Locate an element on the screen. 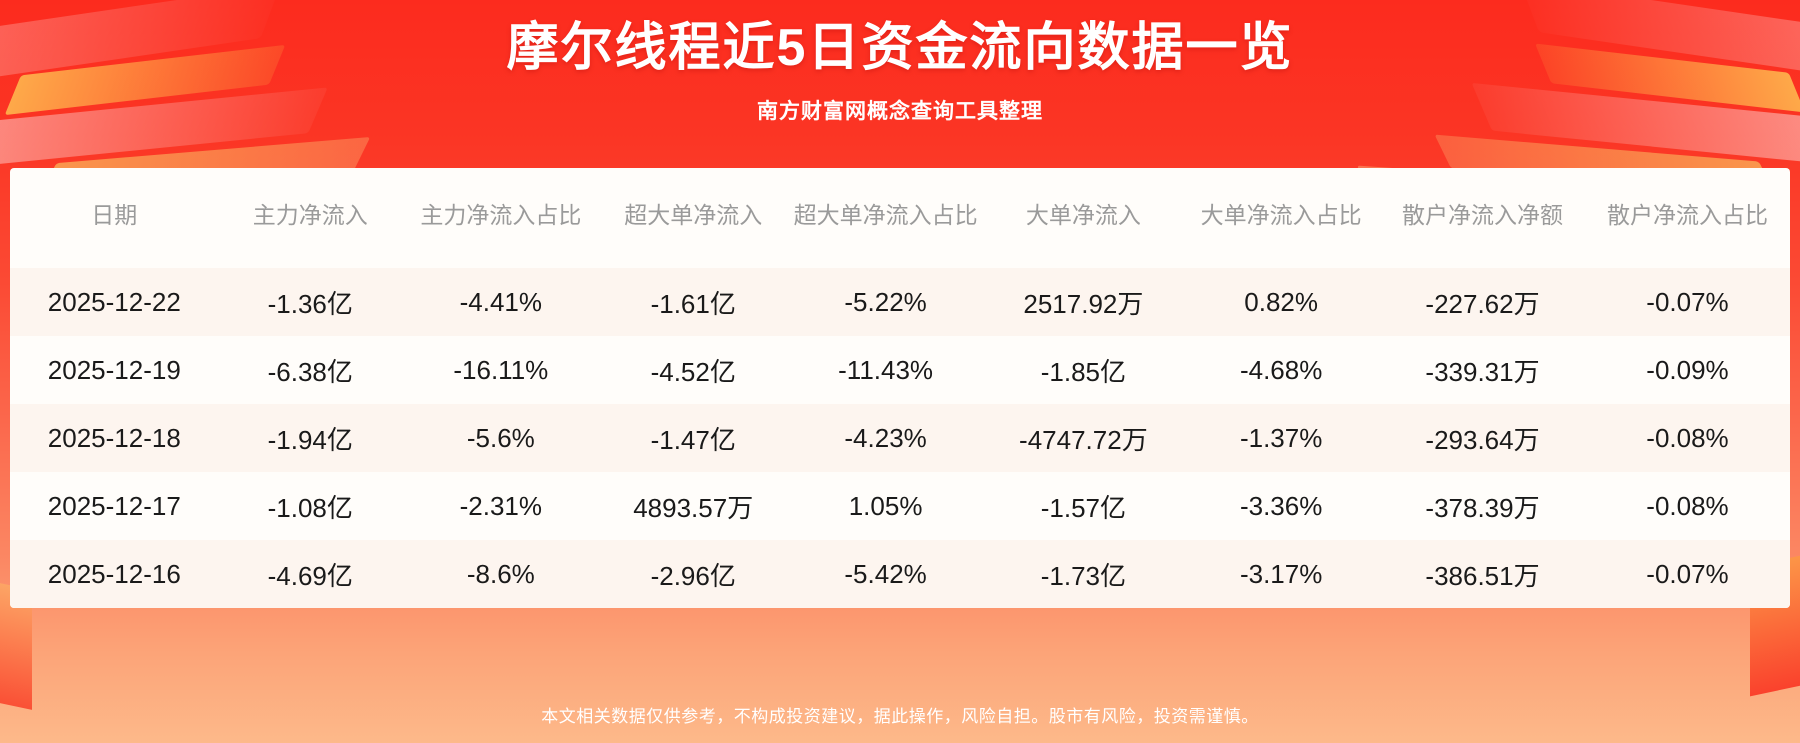  cell-super-large-net-inflow: -2.96亿 is located at coordinates (693, 574).